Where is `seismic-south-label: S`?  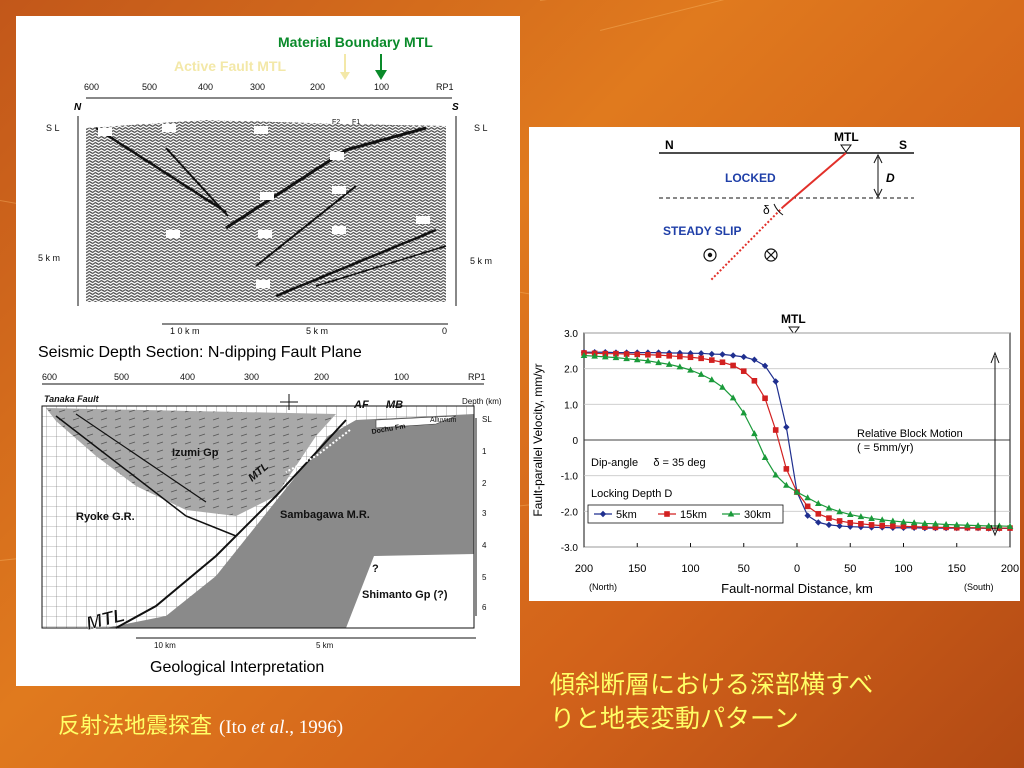 seismic-south-label: S is located at coordinates (455, 107).